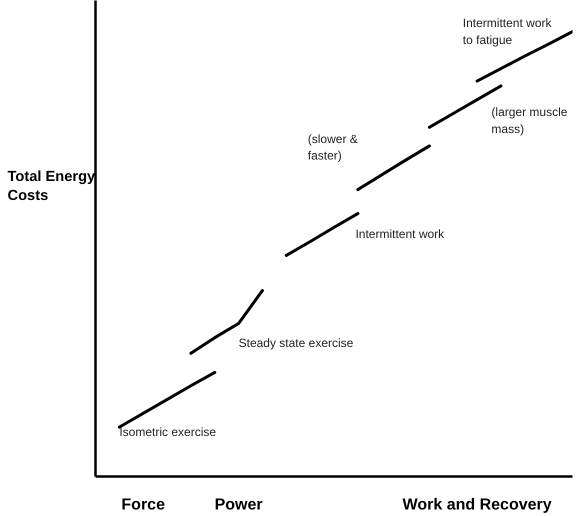  Describe the element at coordinates (52, 186) in the screenshot. I see `y-axis-title: Total Energy Costs` at that location.